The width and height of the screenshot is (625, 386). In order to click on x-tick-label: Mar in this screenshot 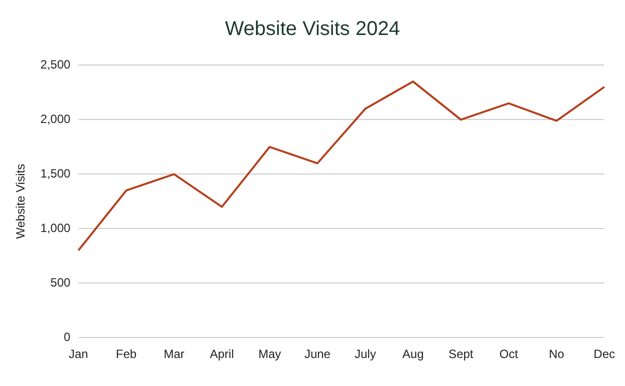, I will do `click(174, 354)`.